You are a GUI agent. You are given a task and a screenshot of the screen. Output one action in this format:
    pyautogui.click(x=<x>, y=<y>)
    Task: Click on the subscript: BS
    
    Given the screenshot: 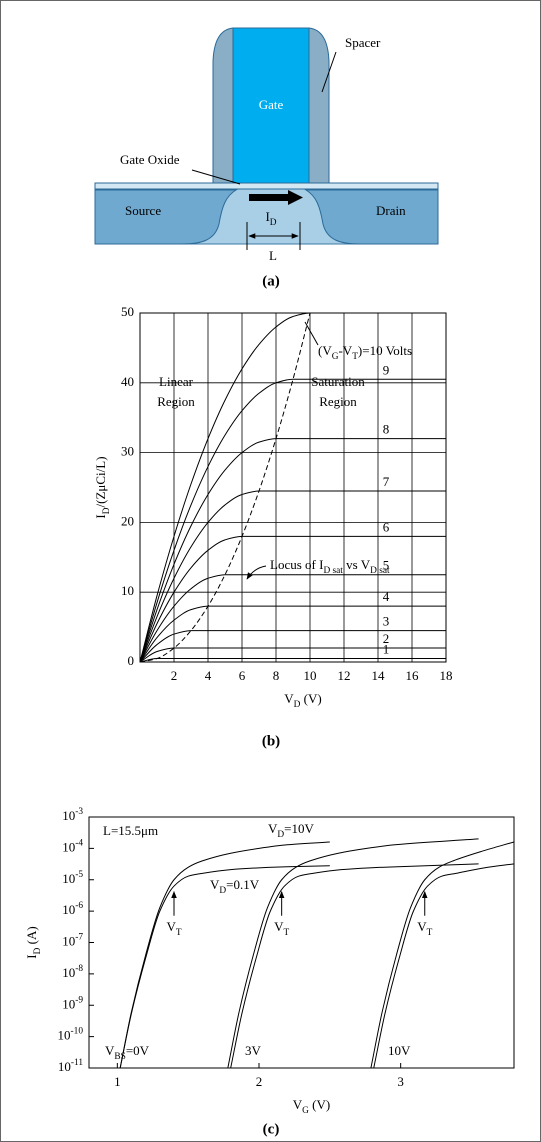 What is the action you would take?
    pyautogui.click(x=119, y=1057)
    